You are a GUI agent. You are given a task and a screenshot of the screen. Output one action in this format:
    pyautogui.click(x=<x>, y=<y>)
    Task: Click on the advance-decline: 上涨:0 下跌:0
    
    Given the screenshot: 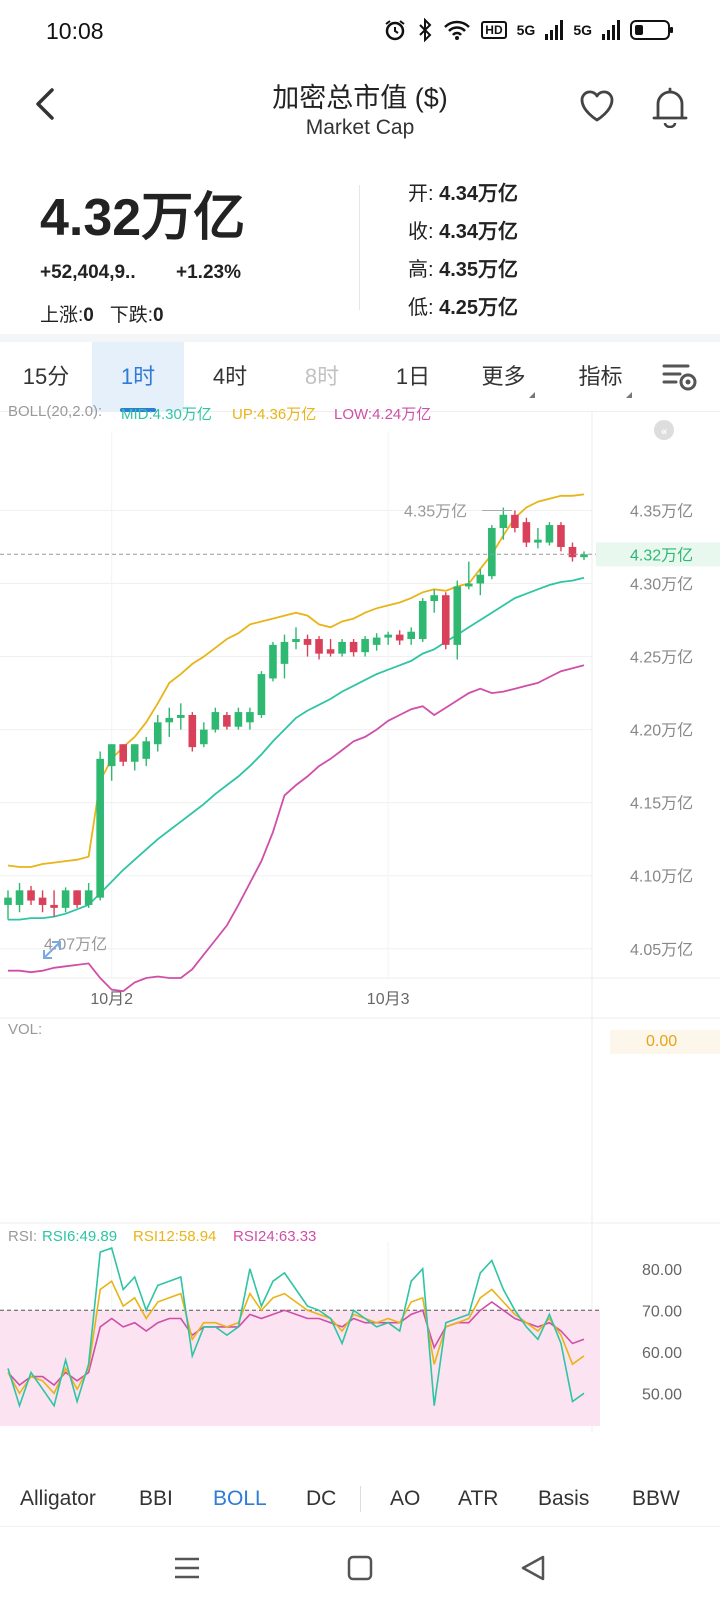 What is the action you would take?
    pyautogui.click(x=102, y=313)
    